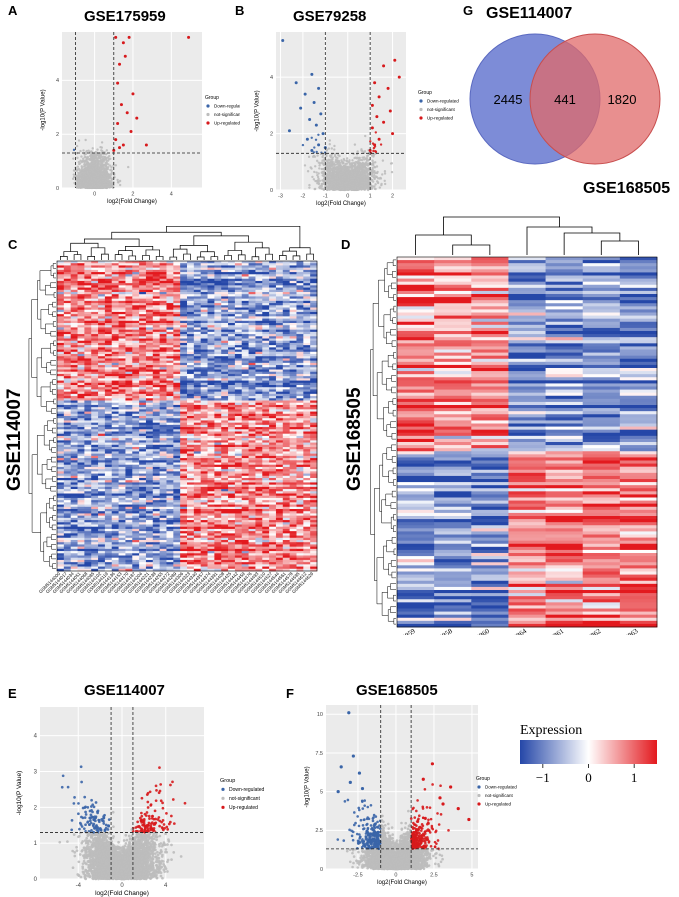 The width and height of the screenshot is (679, 897). I want to click on panel-b-letter: B, so click(239, 10).